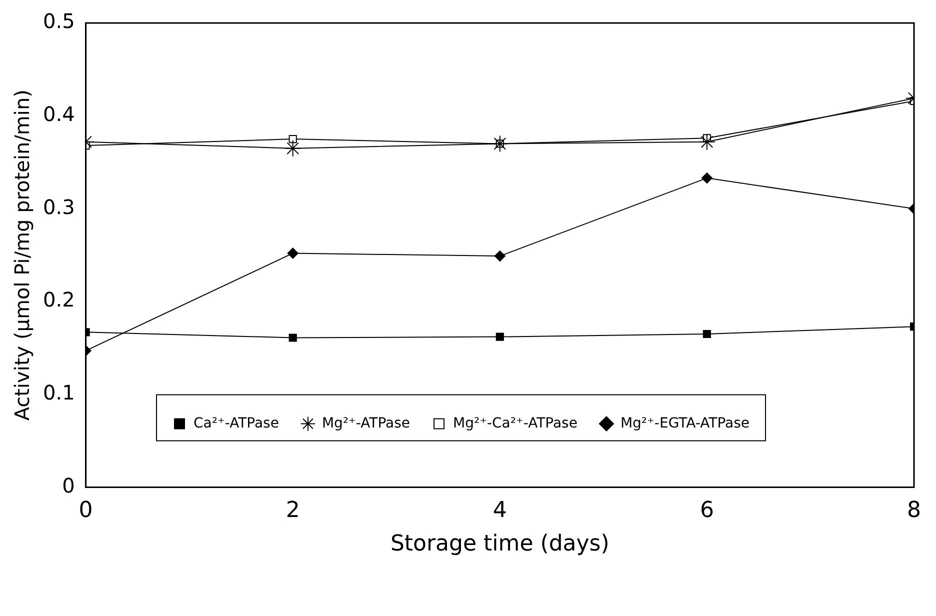 The width and height of the screenshot is (936, 616). I want to click on x-tick-label: 6, so click(707, 511).